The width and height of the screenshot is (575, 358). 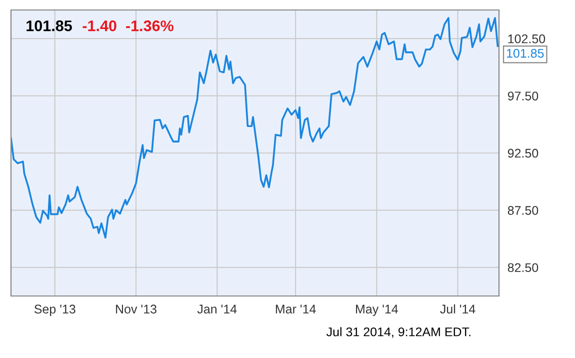 What do you see at coordinates (523, 96) in the screenshot?
I see `y-tick-label: 97.50` at bounding box center [523, 96].